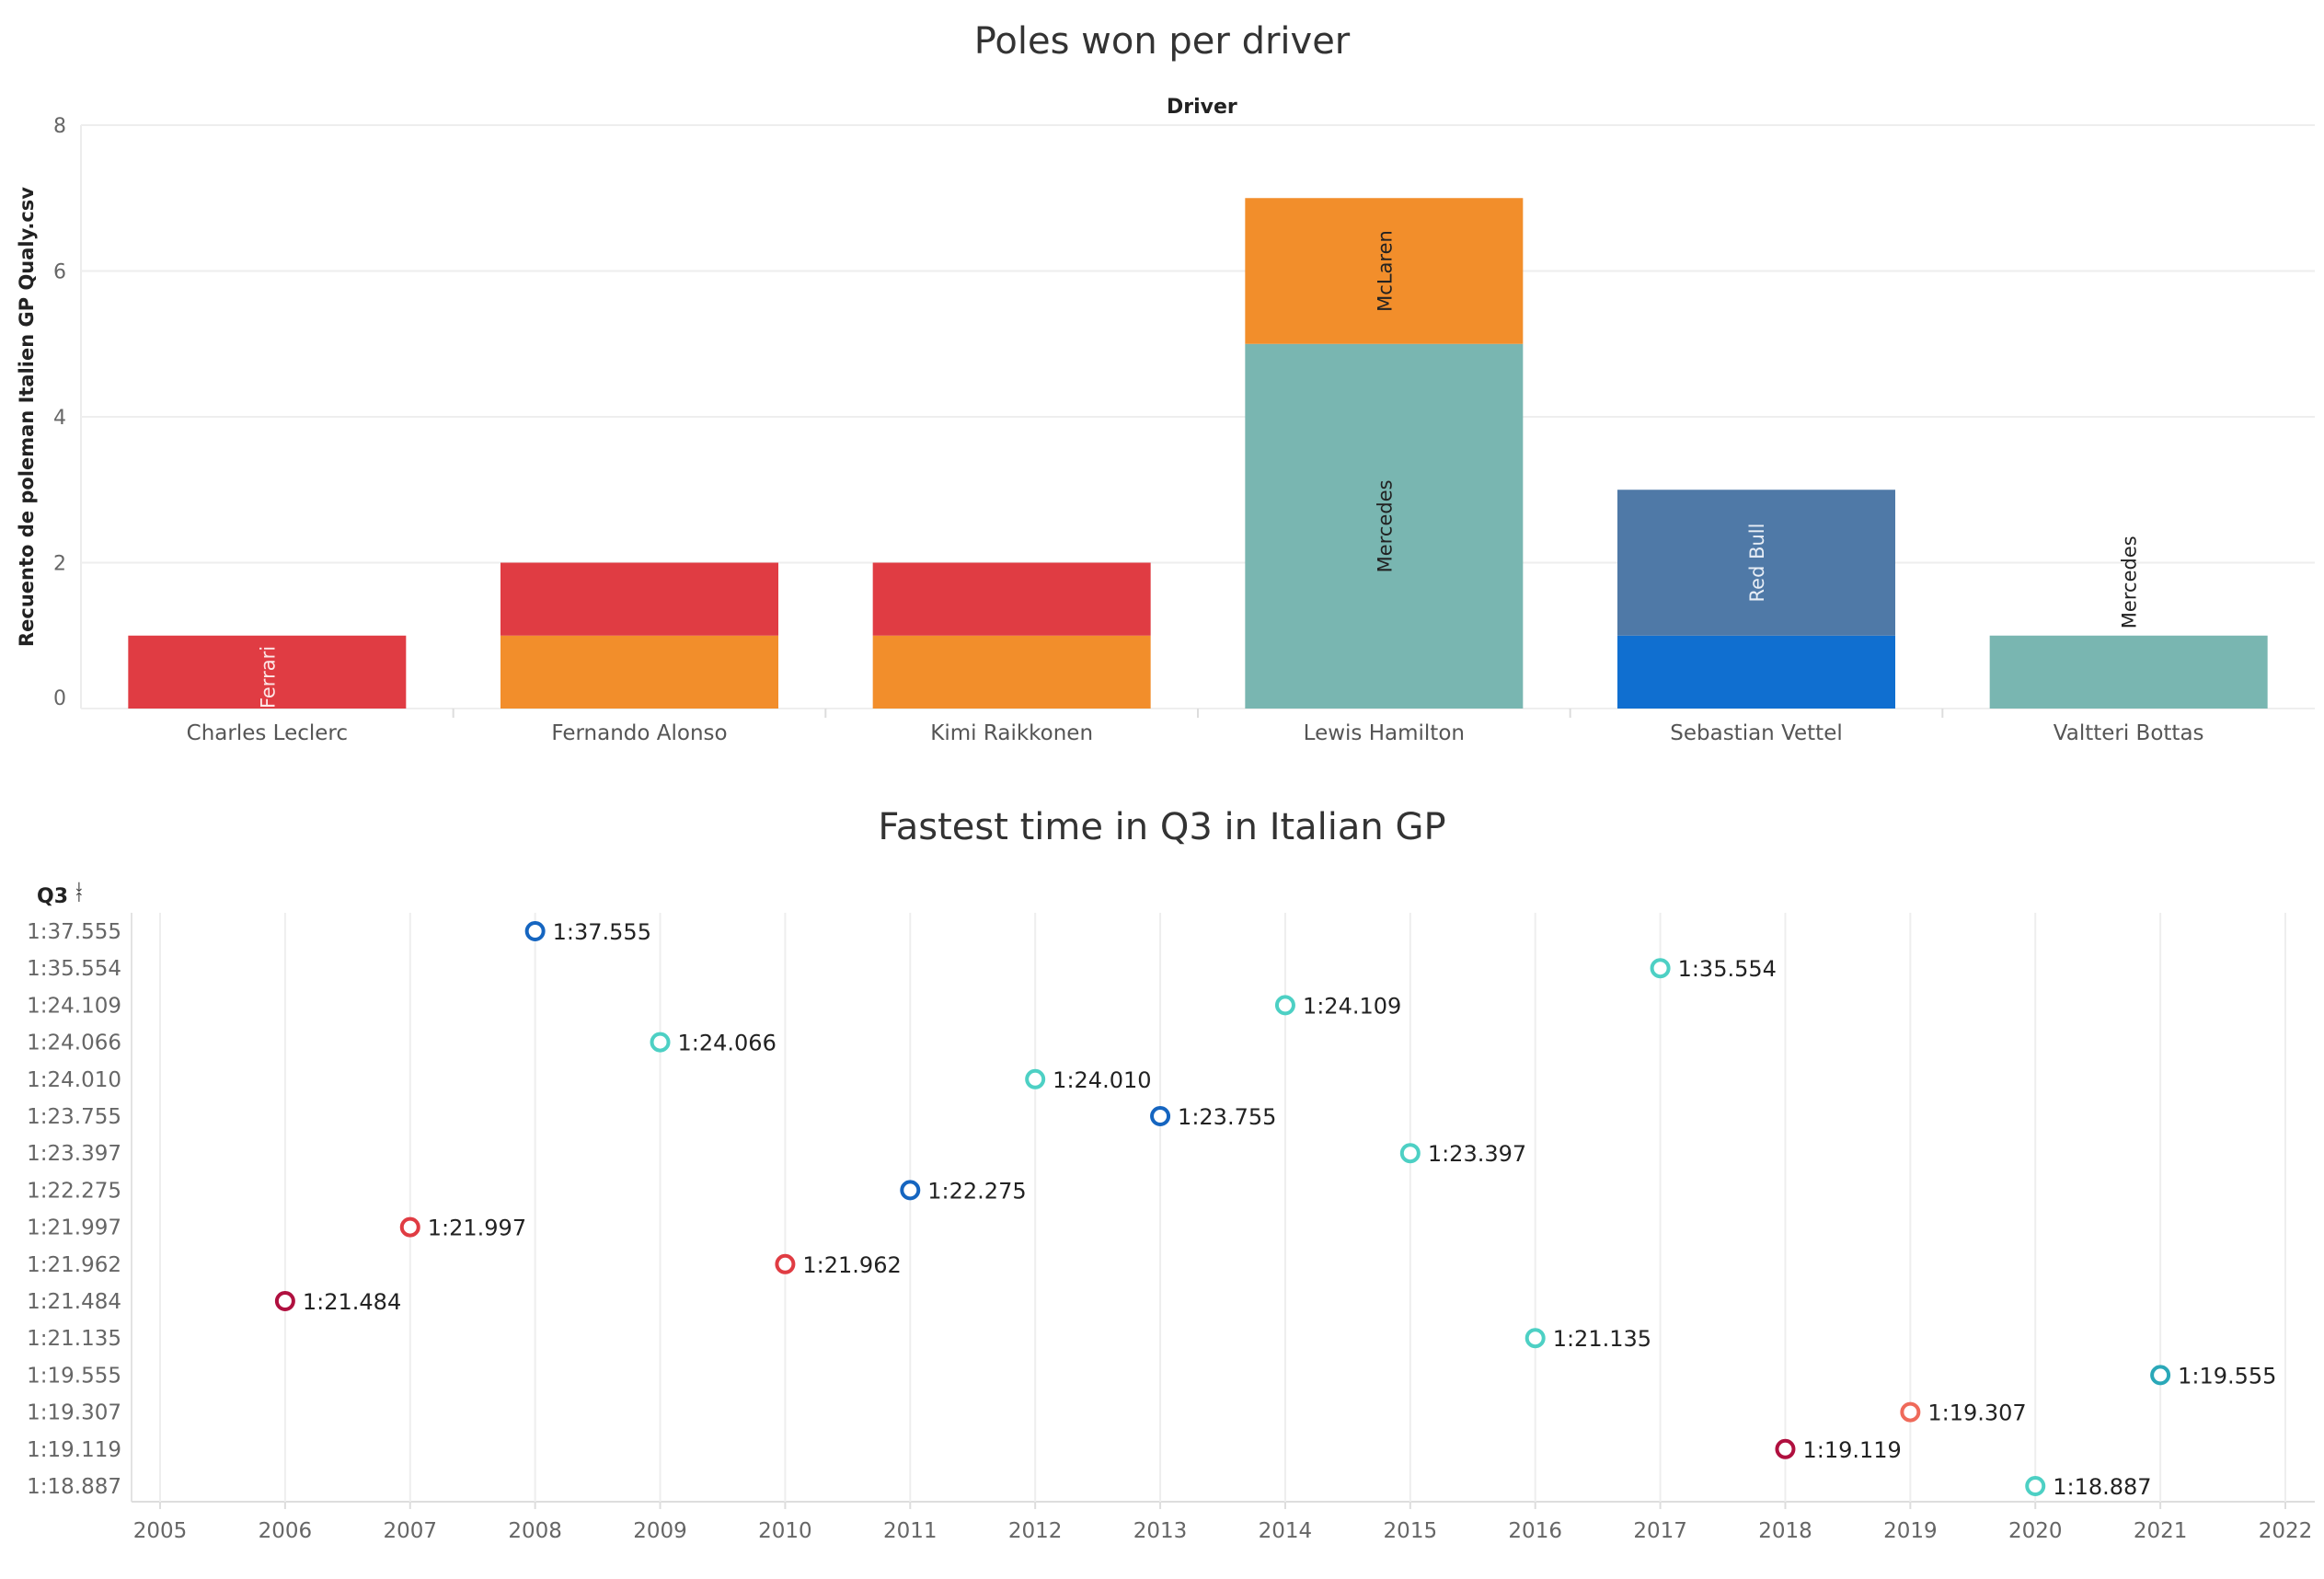 The width and height of the screenshot is (2324, 1579). Describe the element at coordinates (74, 1154) in the screenshot. I see `scatter-y-tick-label: 1:23.397` at that location.